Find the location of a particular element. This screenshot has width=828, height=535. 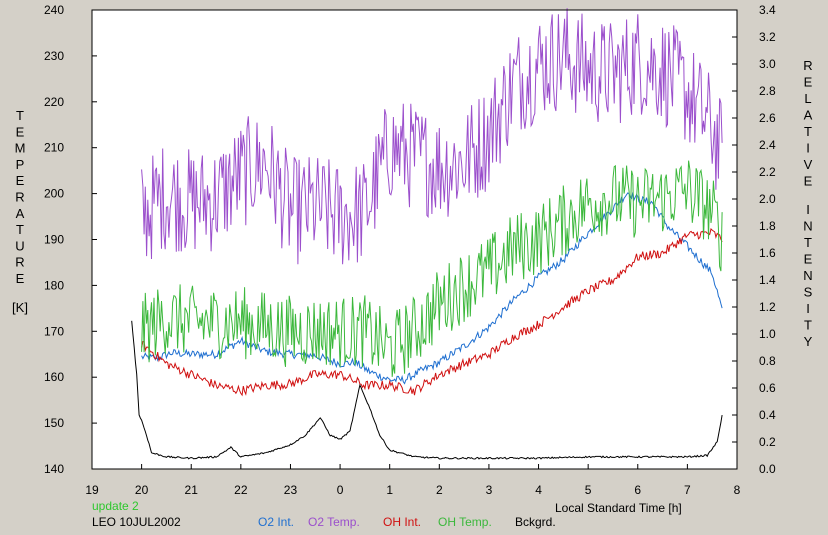

x-tick-label: 8 is located at coordinates (737, 490).